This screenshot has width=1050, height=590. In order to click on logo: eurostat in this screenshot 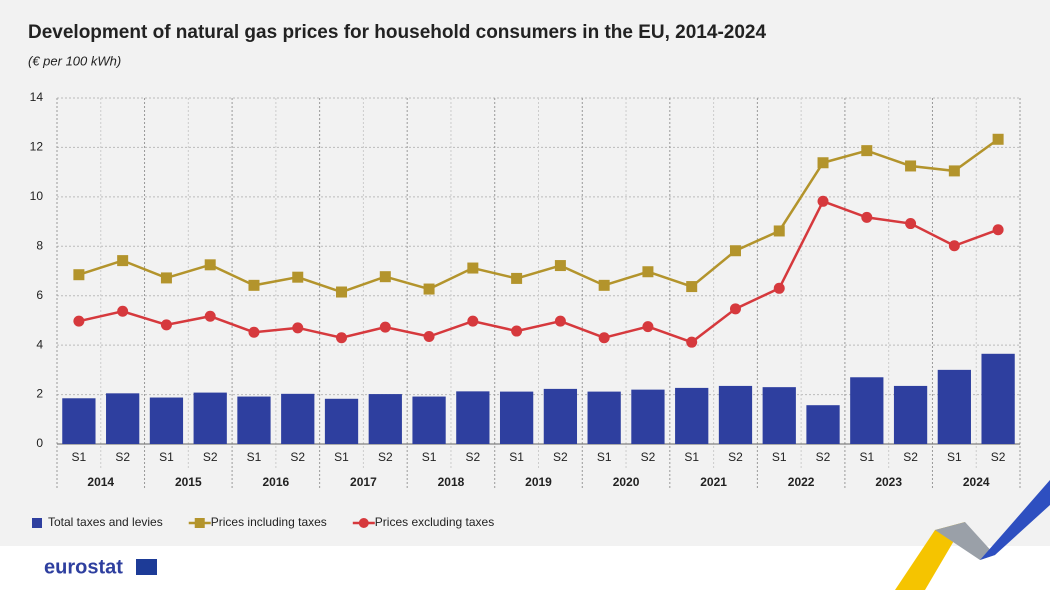, I will do `click(83, 567)`.